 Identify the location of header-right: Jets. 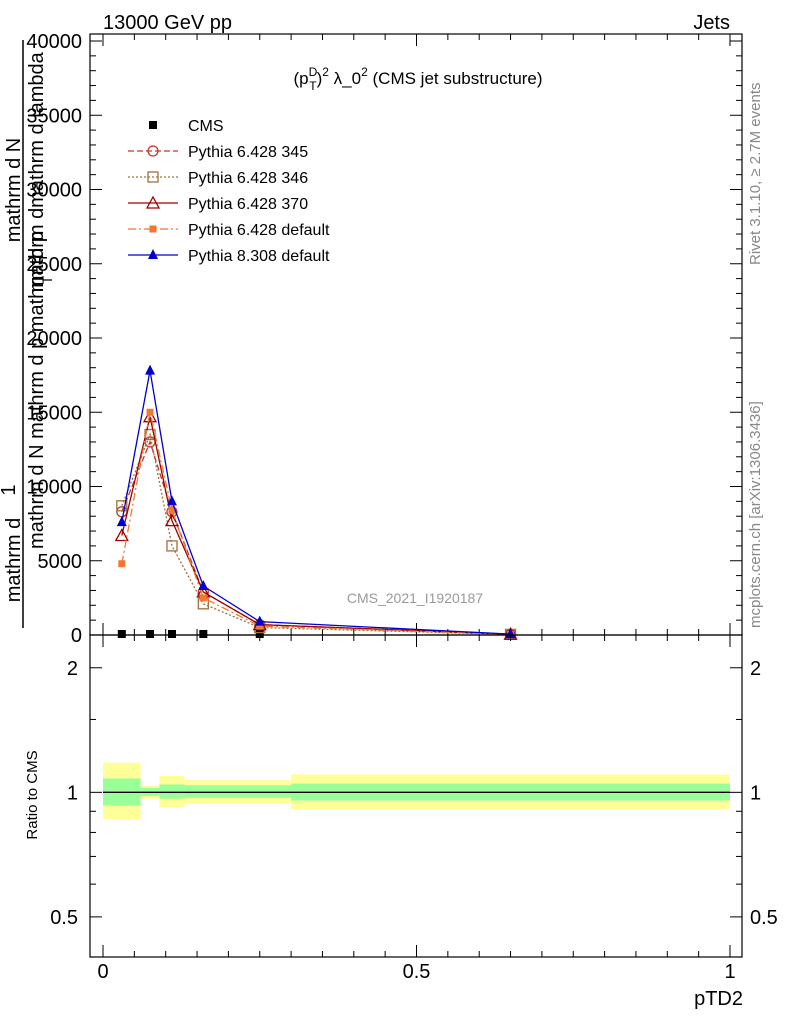
(711, 23).